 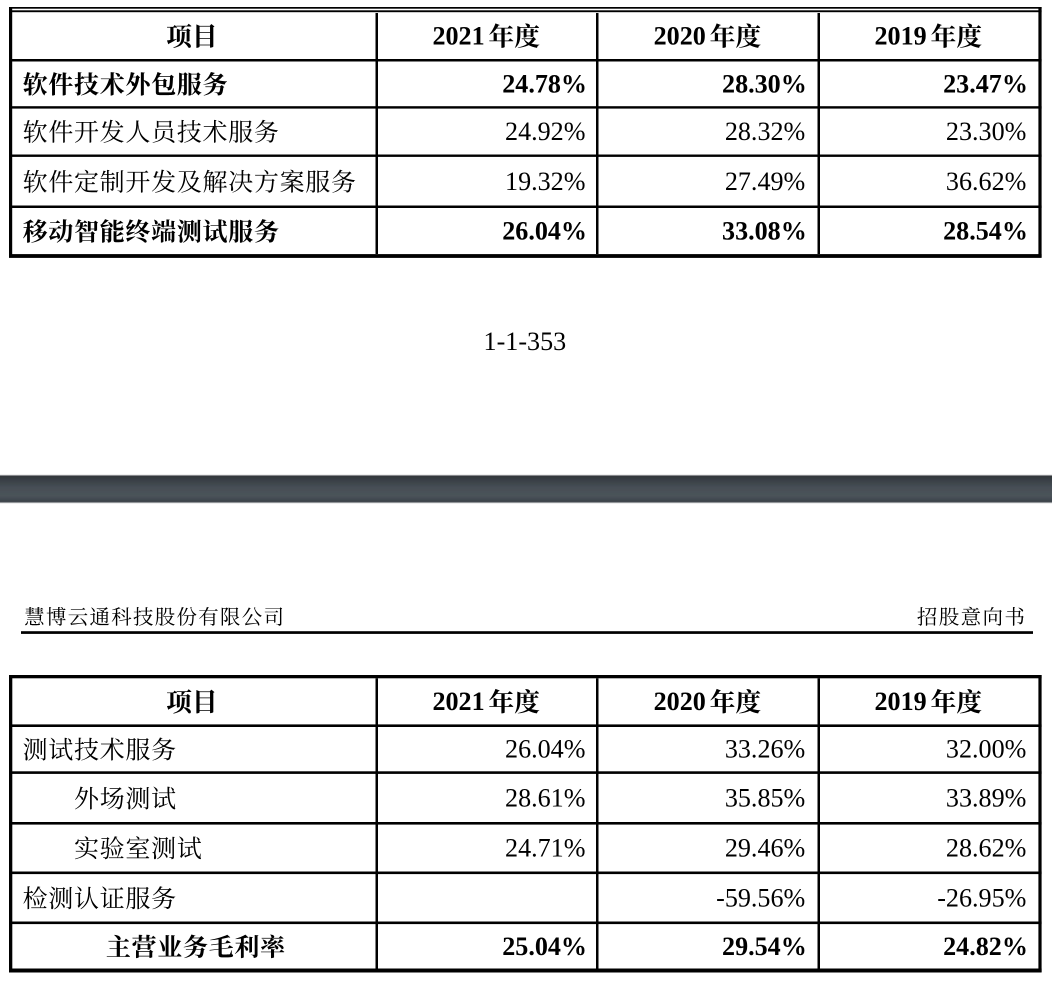 I want to click on svg-text: 35.85%, so click(x=765, y=798).